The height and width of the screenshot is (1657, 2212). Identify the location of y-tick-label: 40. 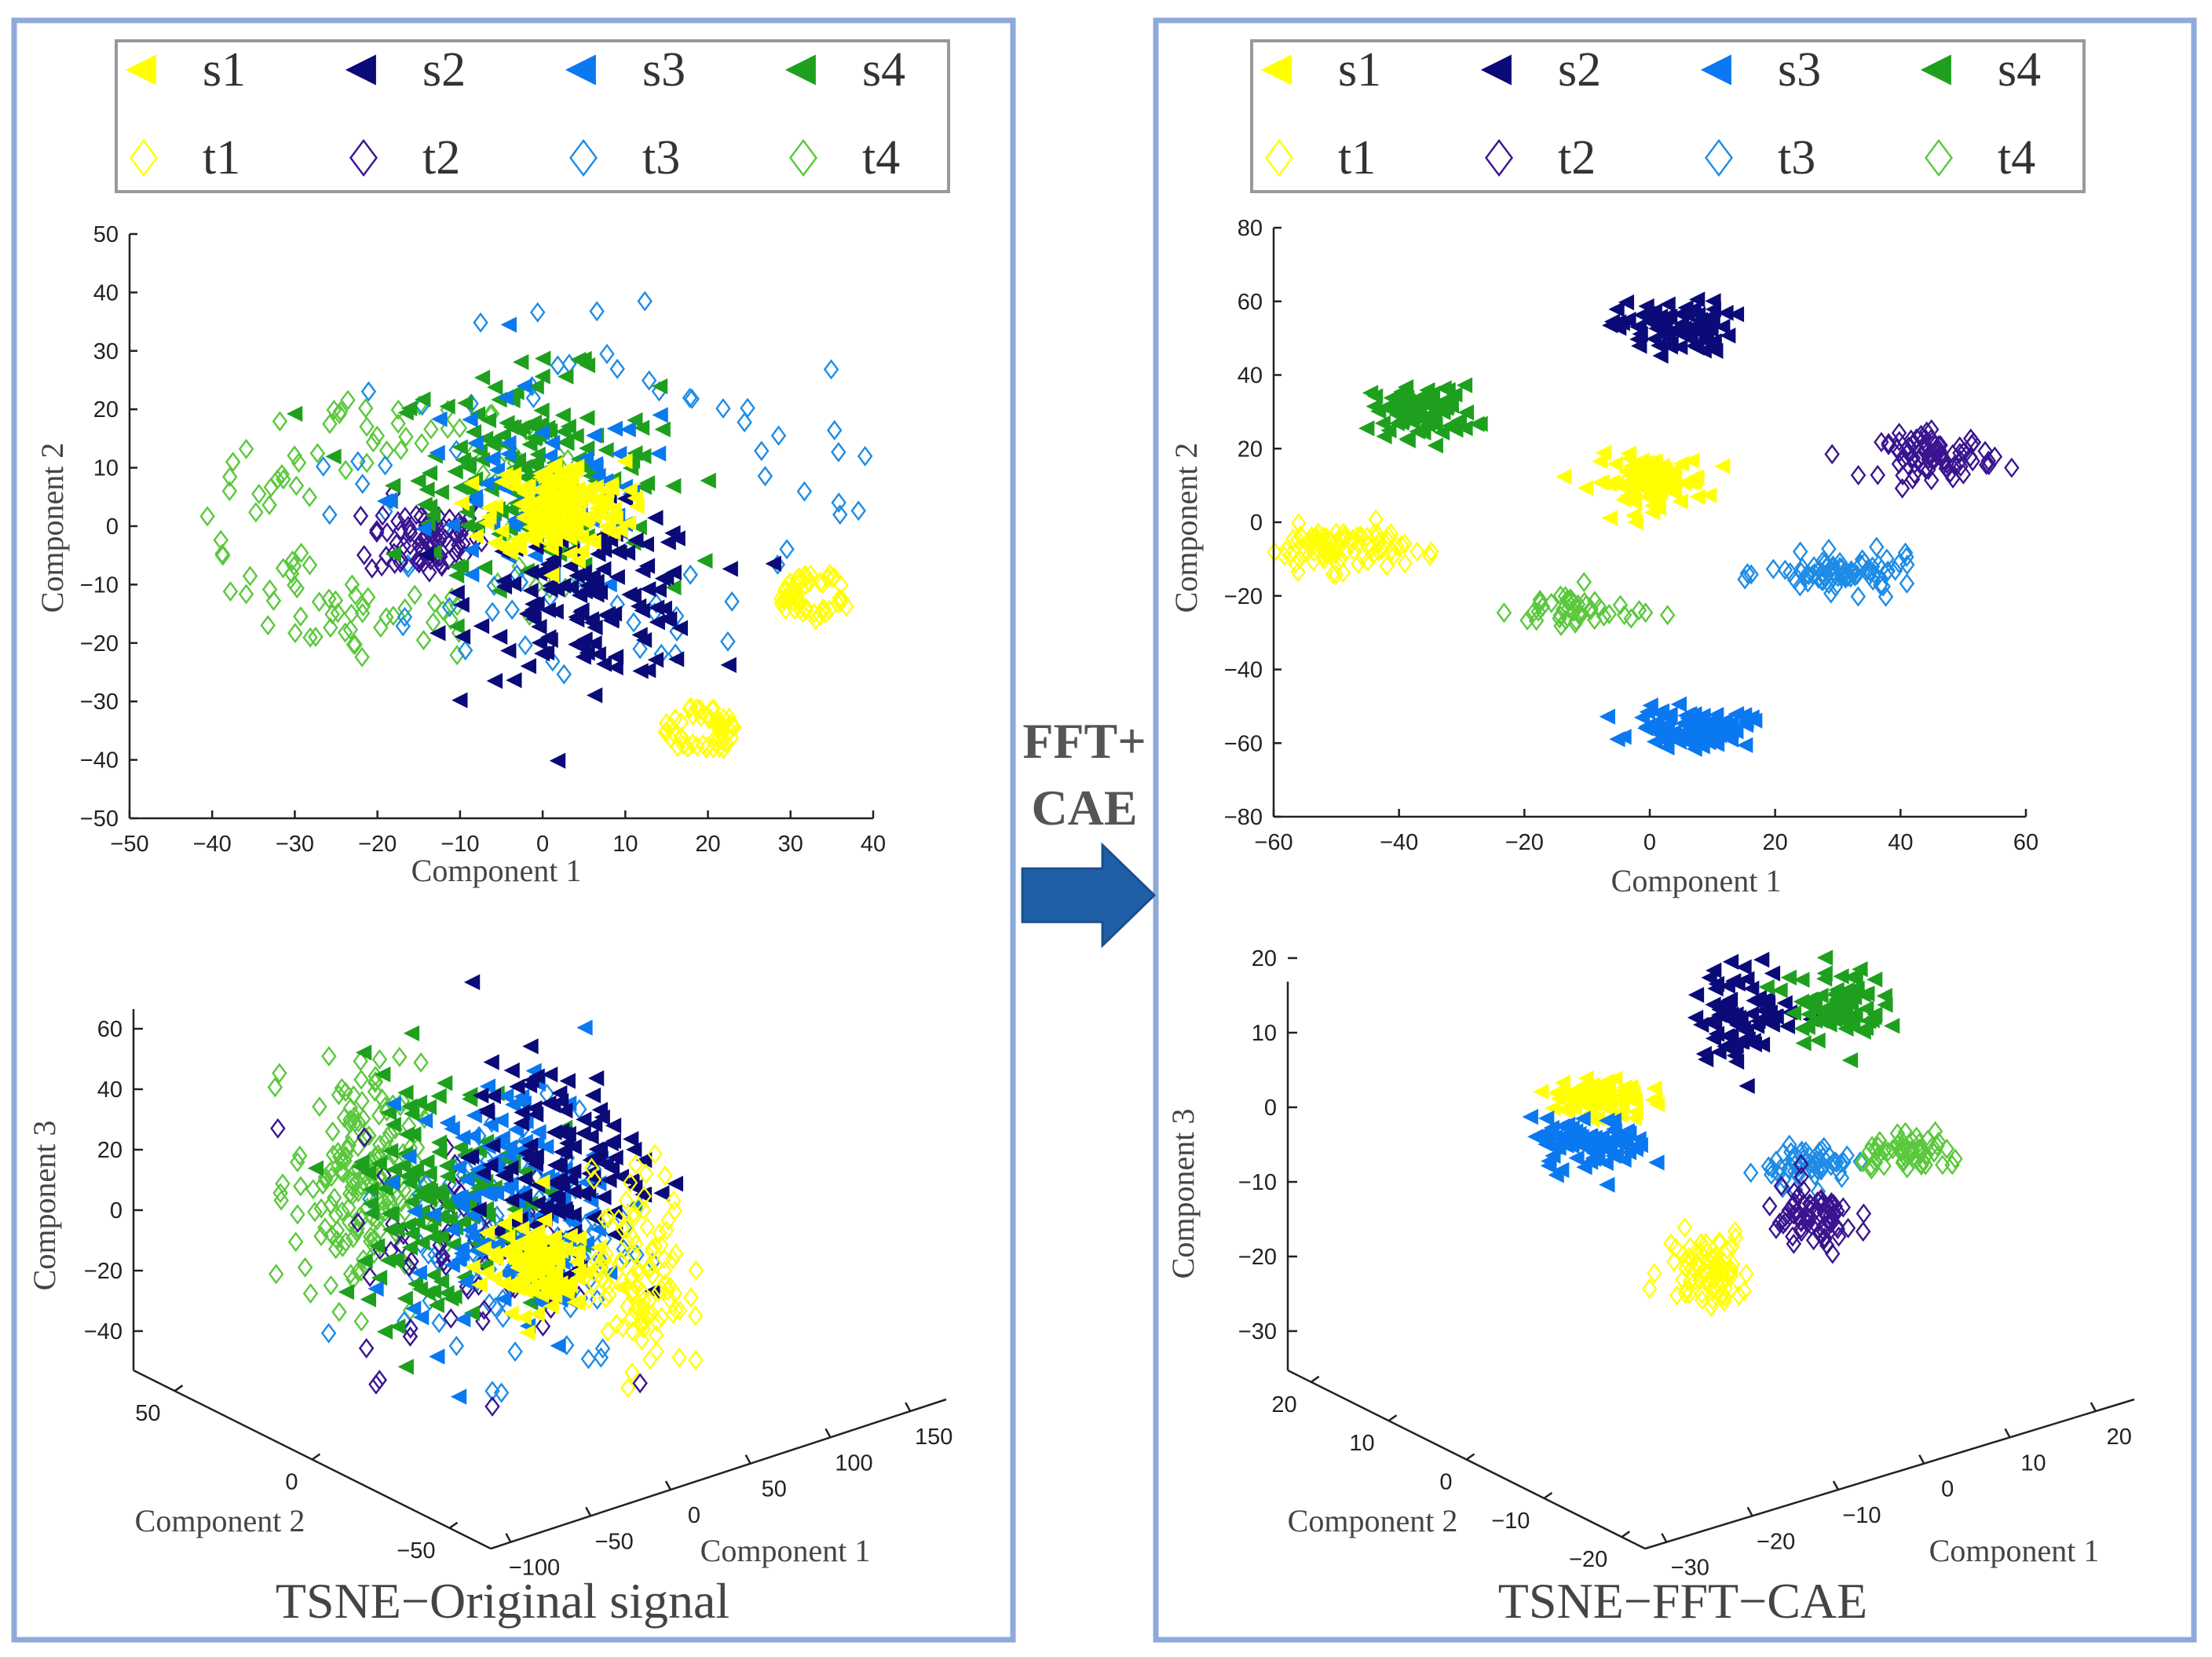
(106, 292).